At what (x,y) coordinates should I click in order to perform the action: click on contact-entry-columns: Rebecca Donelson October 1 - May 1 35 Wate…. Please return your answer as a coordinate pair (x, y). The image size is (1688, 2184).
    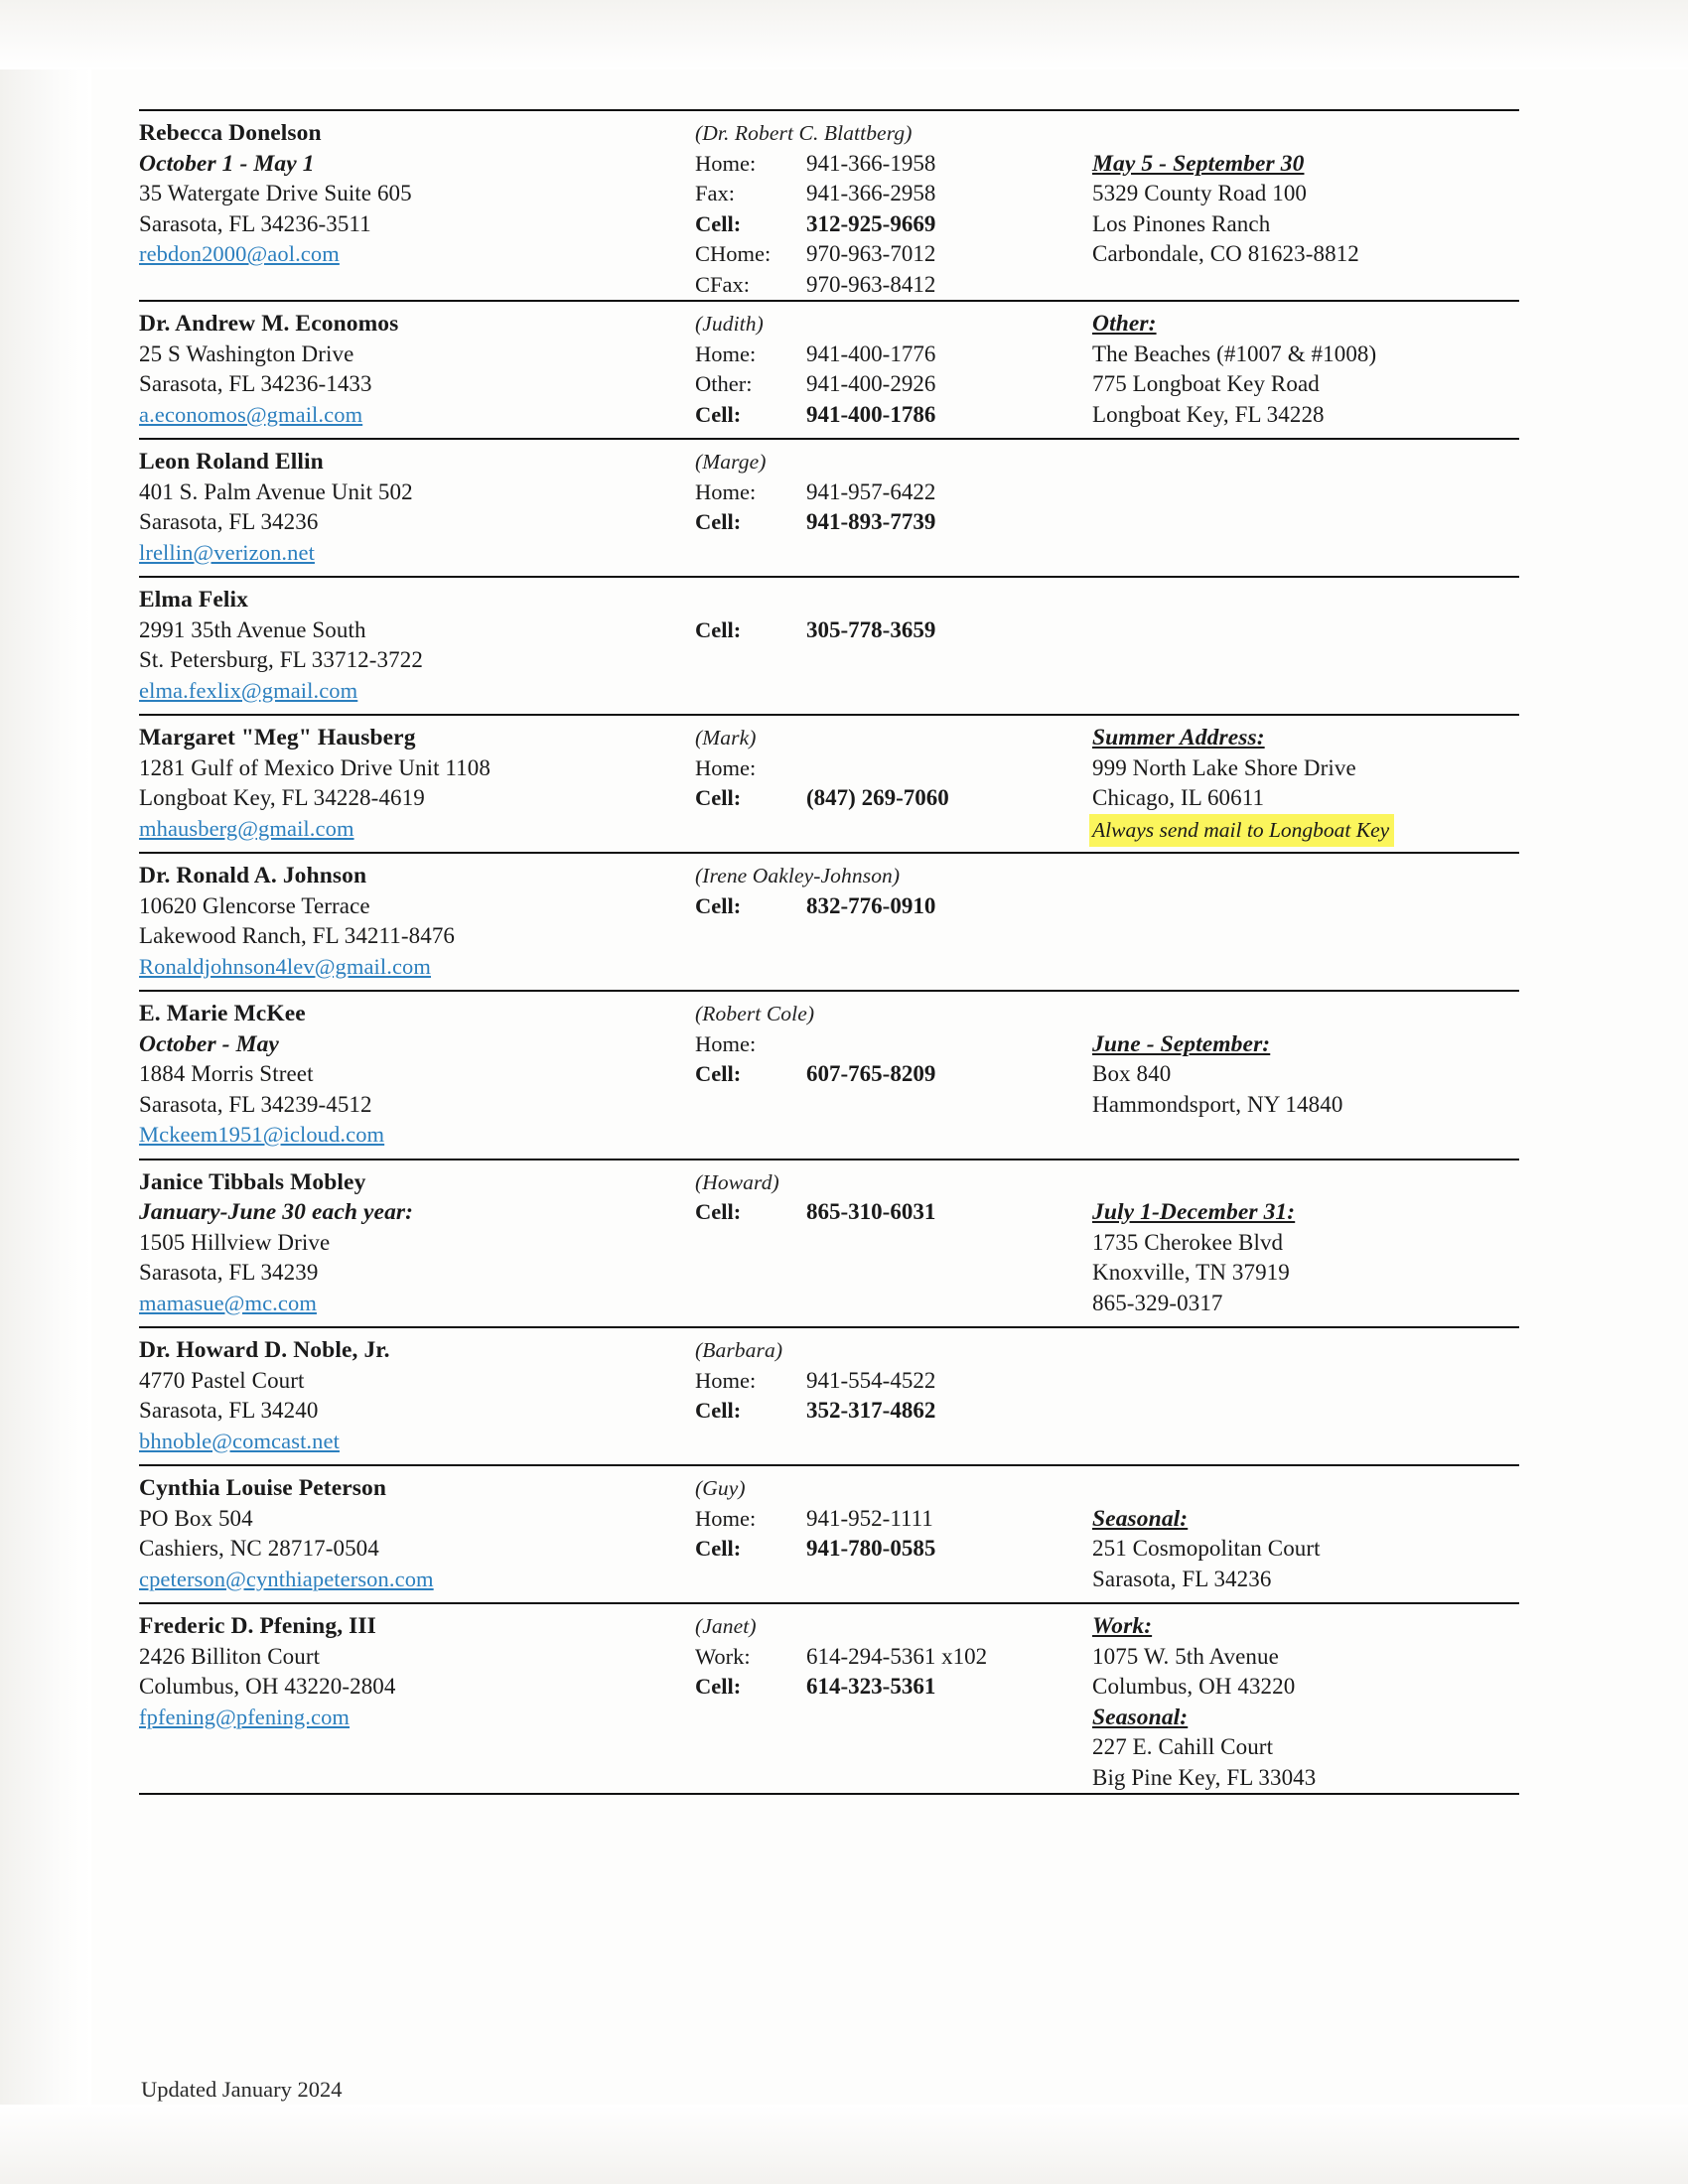
    Looking at the image, I should click on (829, 205).